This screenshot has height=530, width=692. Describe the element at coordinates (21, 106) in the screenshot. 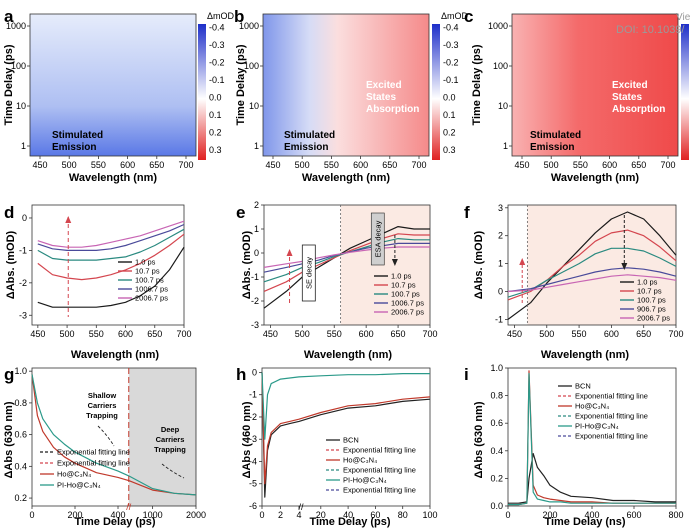

I see `y-tick-label: 10` at that location.